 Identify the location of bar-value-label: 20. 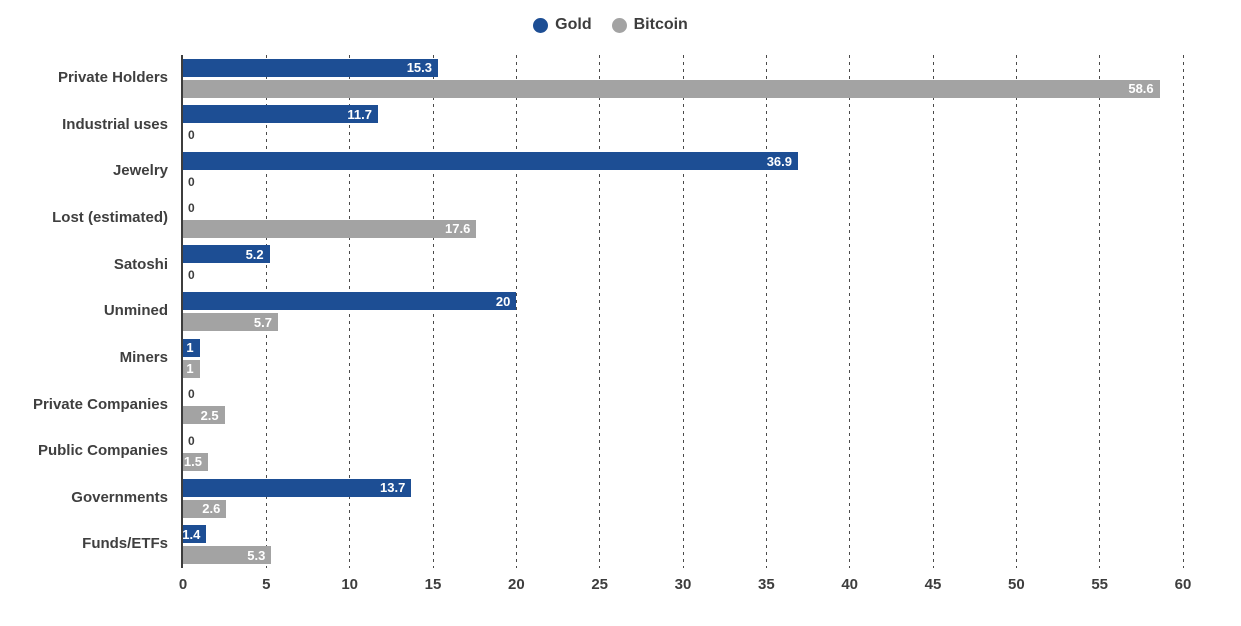
(503, 301).